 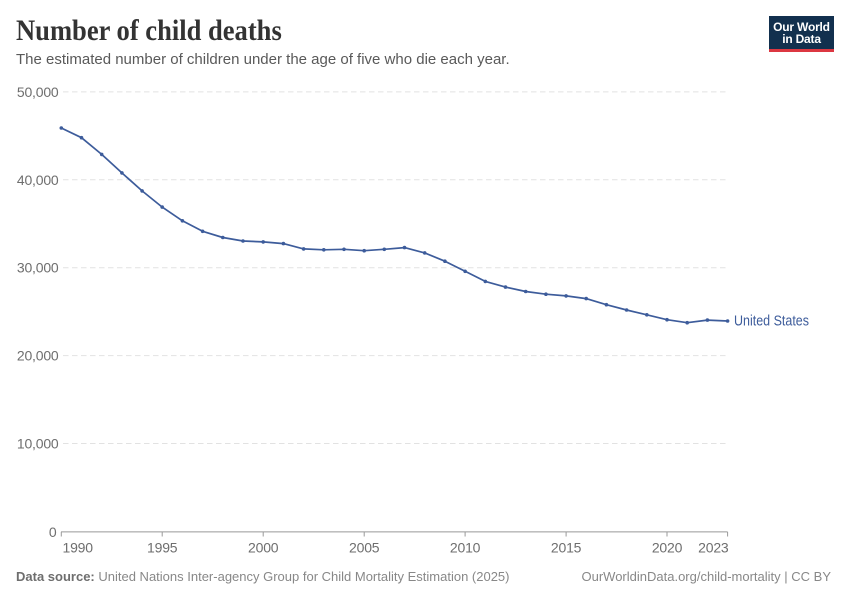 What do you see at coordinates (162, 548) in the screenshot?
I see `svg-text: 1995` at bounding box center [162, 548].